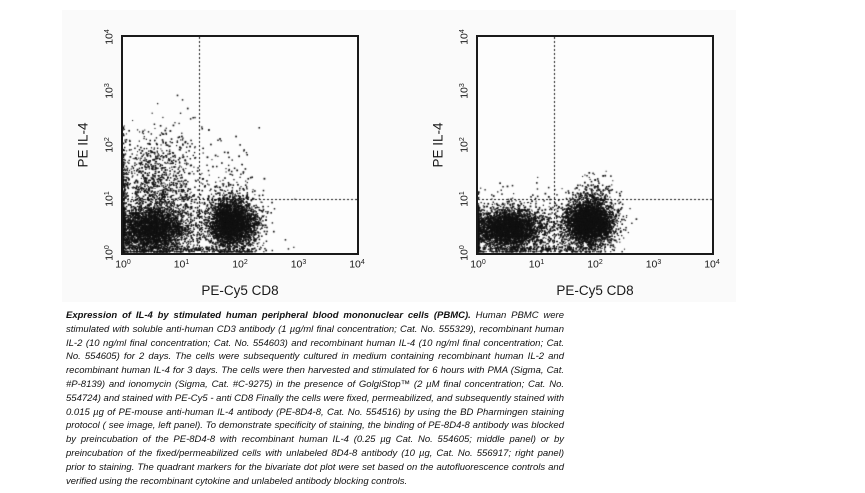  I want to click on scatter-canvas-right, so click(595, 145).